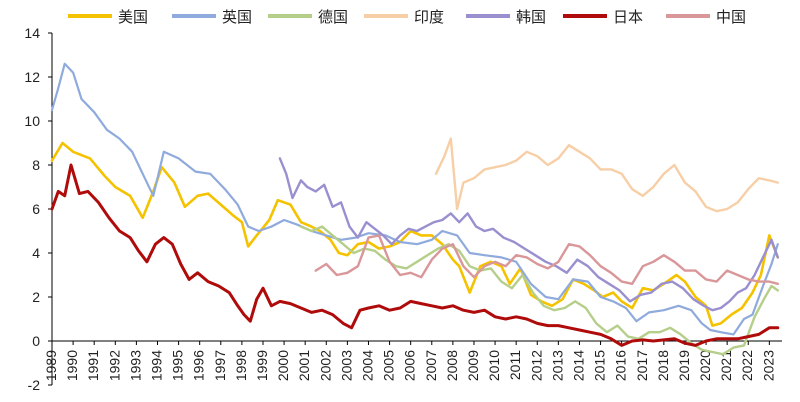  Describe the element at coordinates (731, 17) in the screenshot. I see `legend-label: 中国` at that location.